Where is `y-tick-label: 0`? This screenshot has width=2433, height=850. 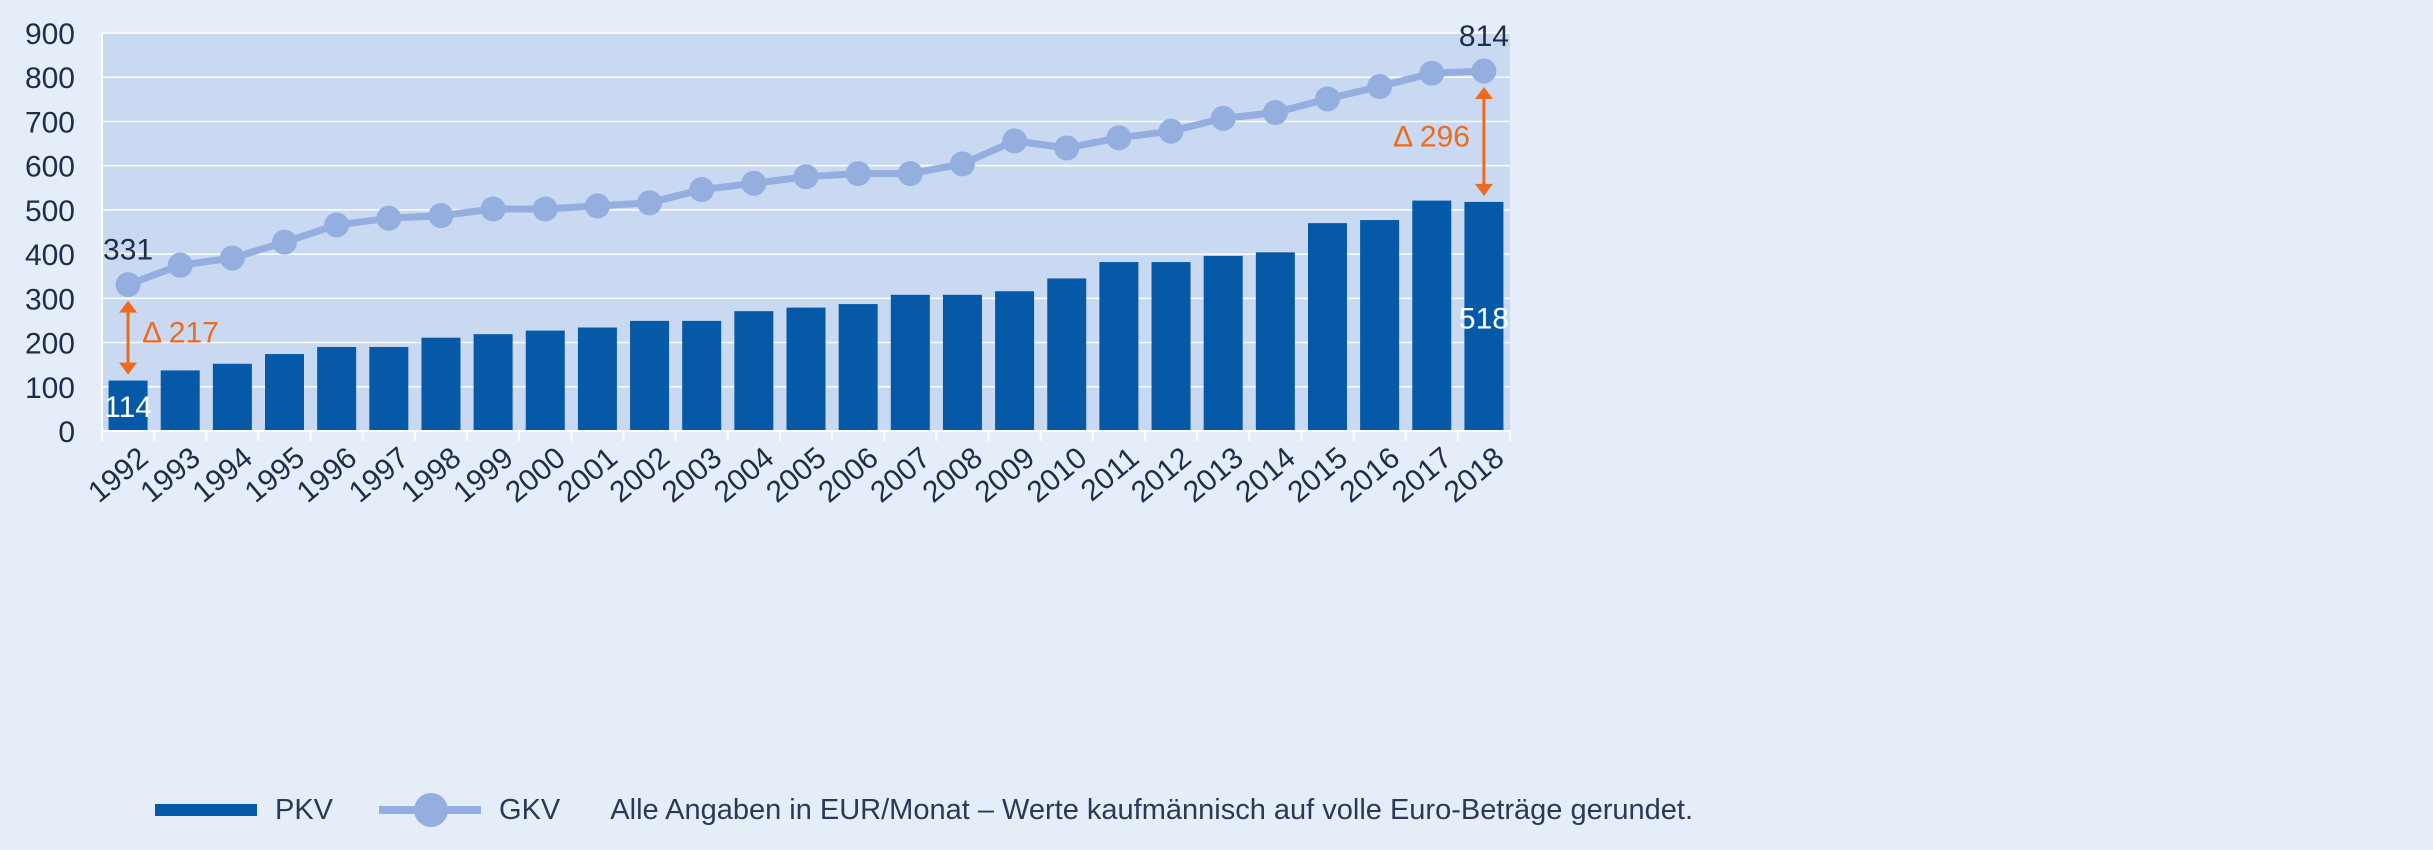 y-tick-label: 0 is located at coordinates (66, 432).